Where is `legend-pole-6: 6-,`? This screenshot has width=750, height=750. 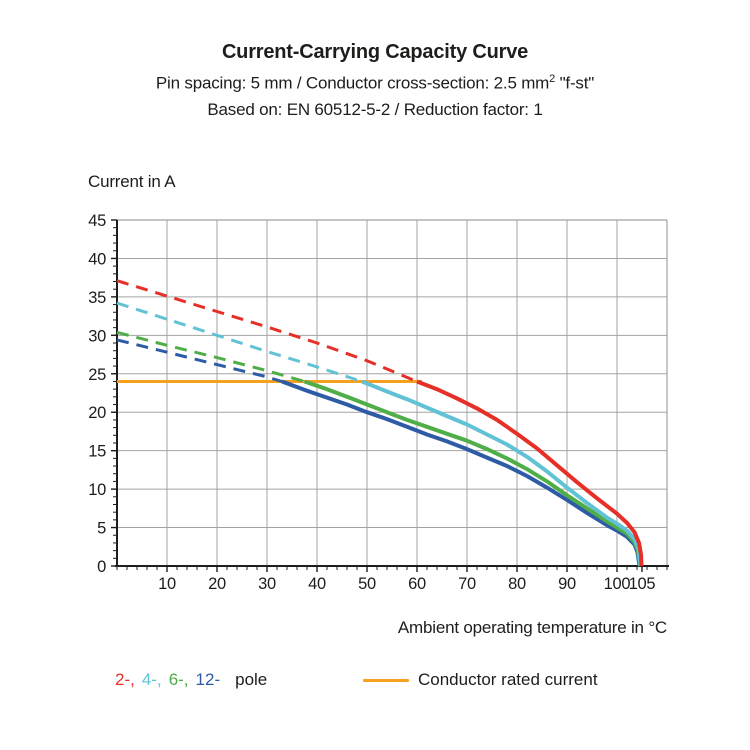 legend-pole-6: 6-, is located at coordinates (178, 679).